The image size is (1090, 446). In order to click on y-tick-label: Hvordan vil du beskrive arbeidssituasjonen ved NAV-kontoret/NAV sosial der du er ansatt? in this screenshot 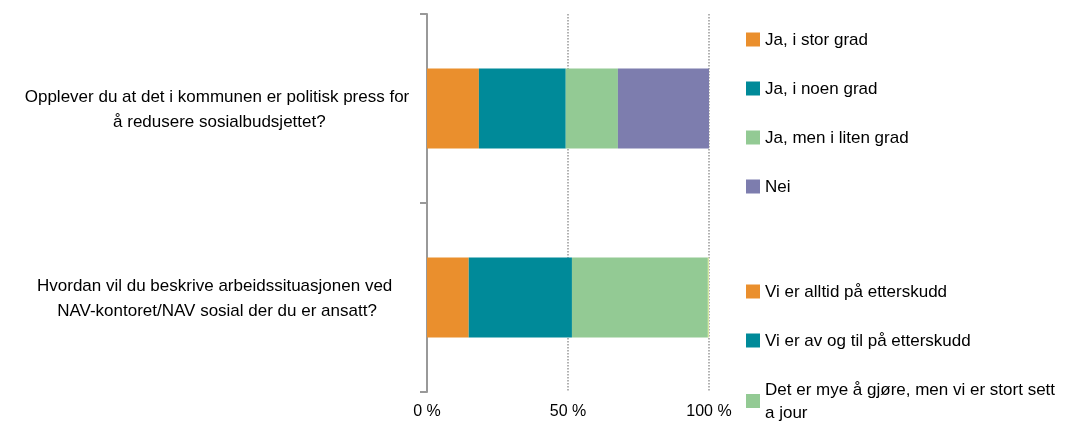, I will do `click(217, 297)`.